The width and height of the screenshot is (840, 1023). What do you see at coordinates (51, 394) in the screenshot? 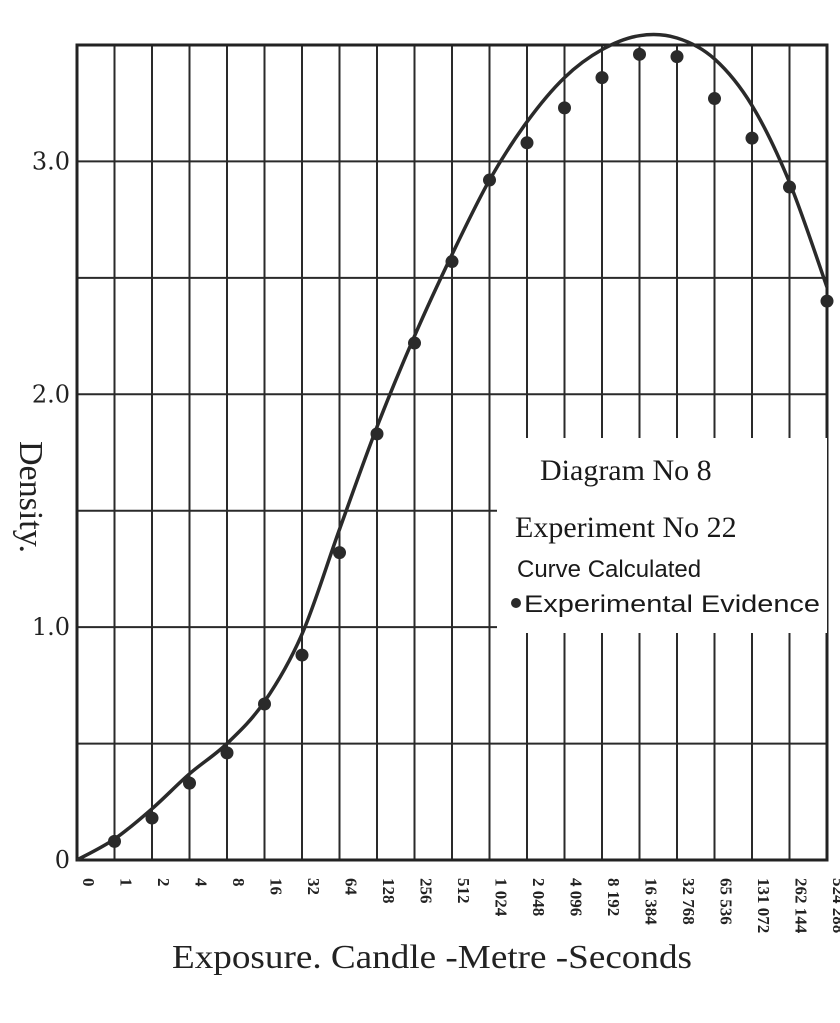
I see `y-tick-label: 2.0` at bounding box center [51, 394].